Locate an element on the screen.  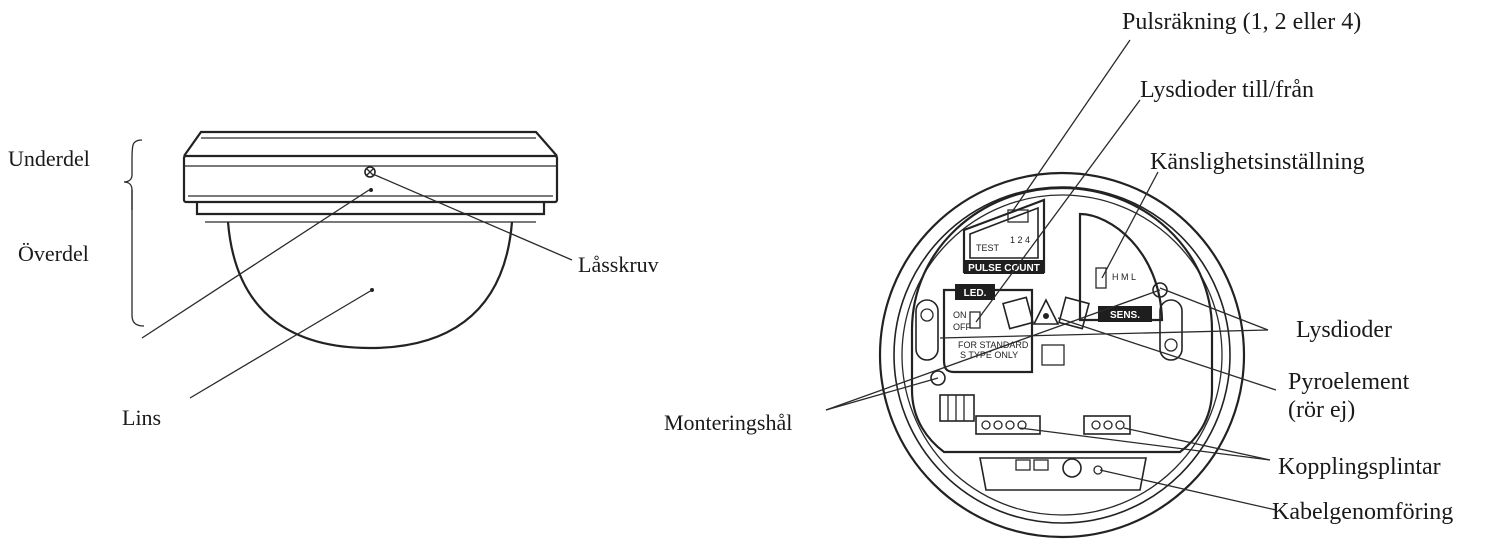
label-lysdioder-tillfran: Lysdioder till/från is located at coordinates (1227, 90).